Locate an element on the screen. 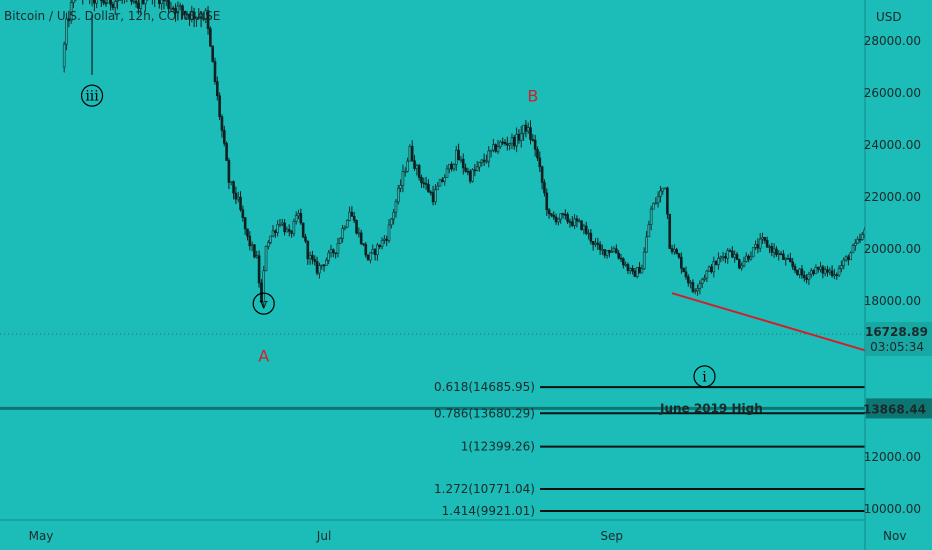  currency-label: USD is located at coordinates (889, 17).